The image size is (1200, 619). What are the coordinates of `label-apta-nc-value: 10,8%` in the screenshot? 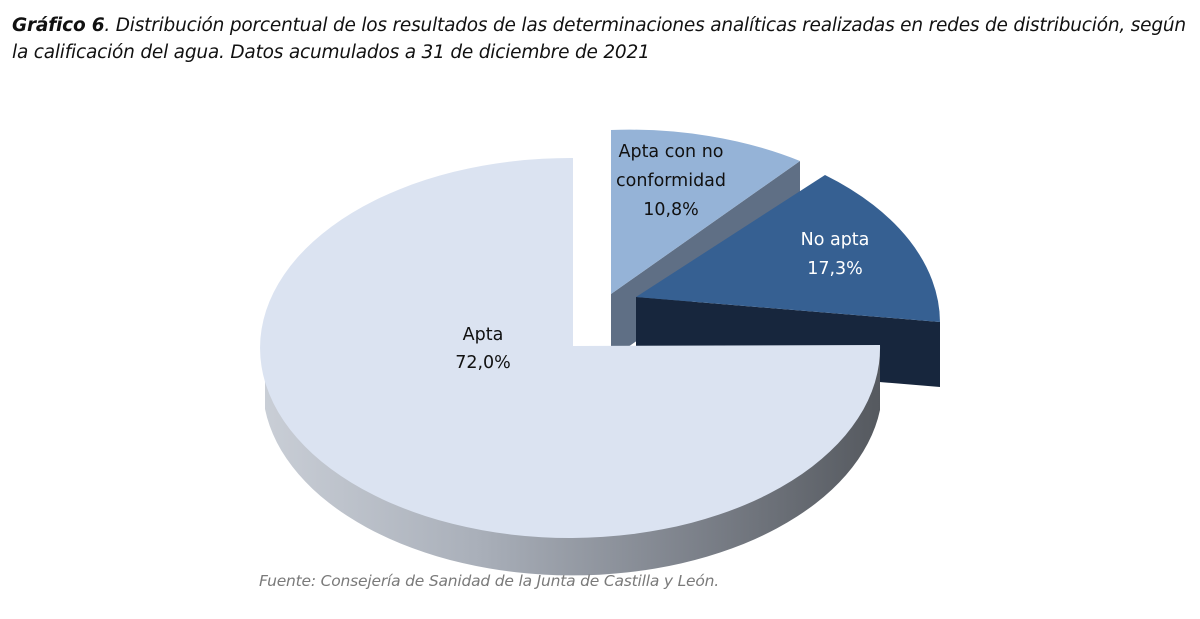 It's located at (671, 210).